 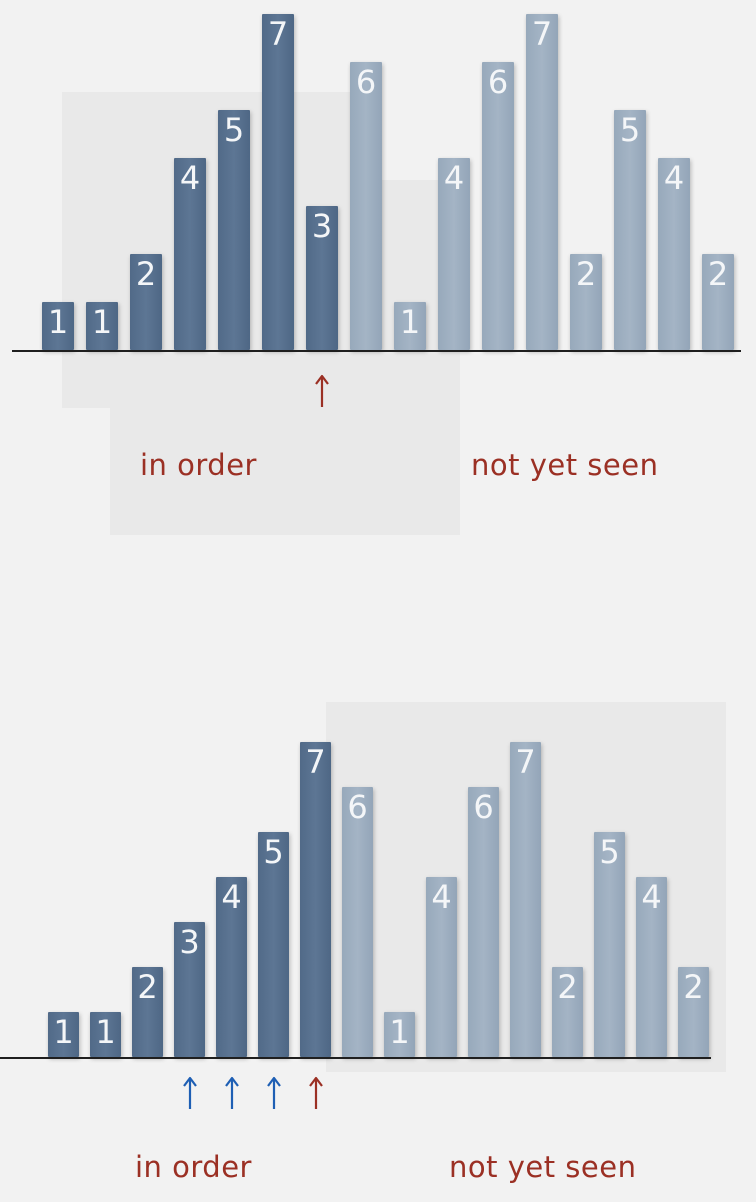 What do you see at coordinates (609, 852) in the screenshot?
I see `panel2-bar-label-13: 5` at bounding box center [609, 852].